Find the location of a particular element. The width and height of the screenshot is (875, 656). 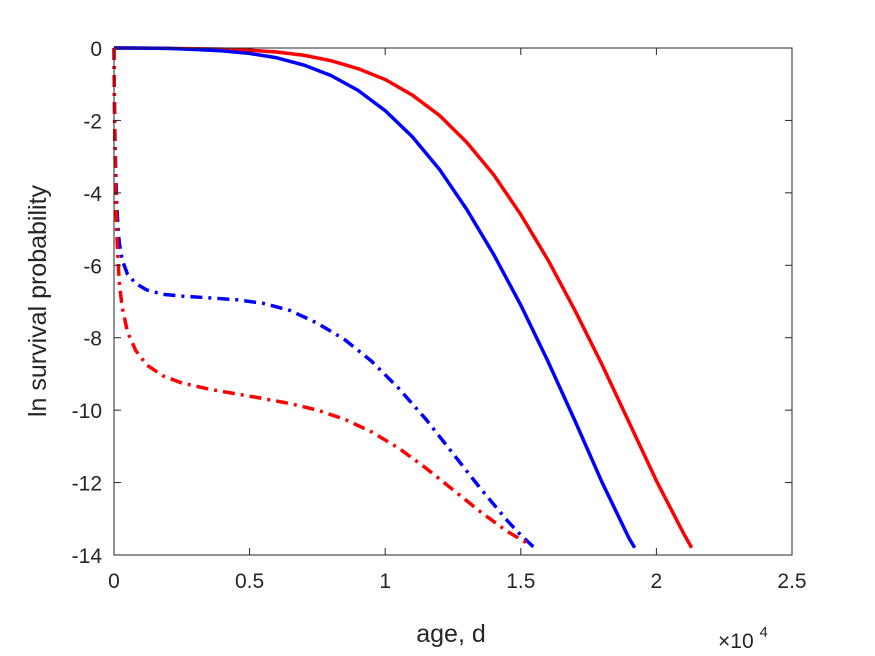

x-tick-label: 2.5 is located at coordinates (791, 581).